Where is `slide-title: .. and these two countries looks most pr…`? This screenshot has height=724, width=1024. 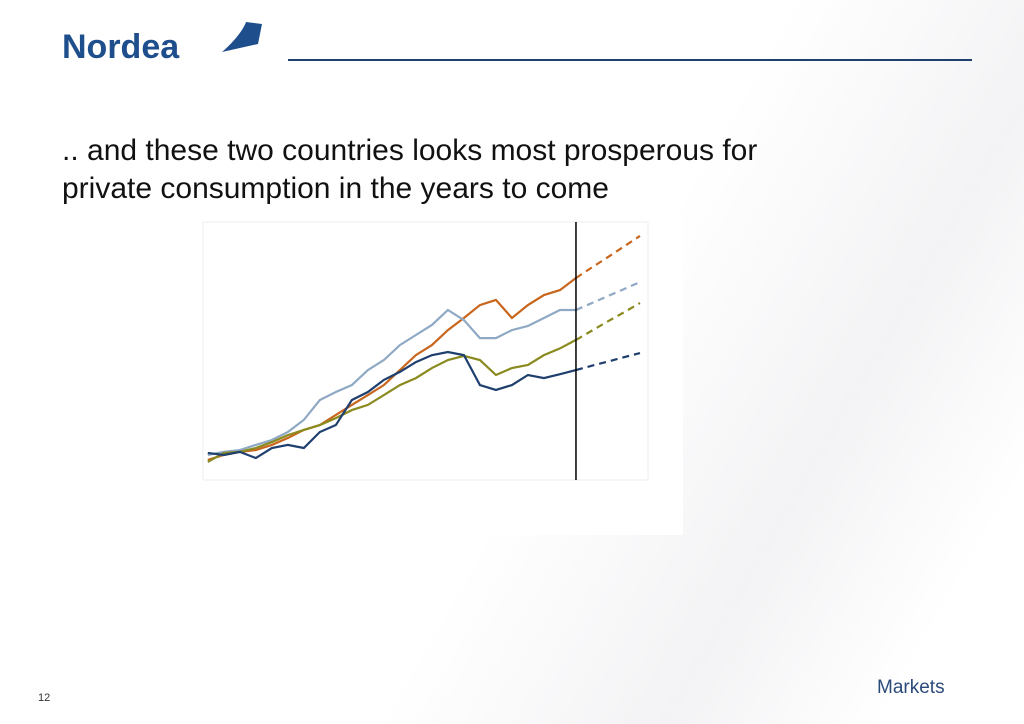 slide-title: .. and these two countries looks most pr… is located at coordinates (410, 169).